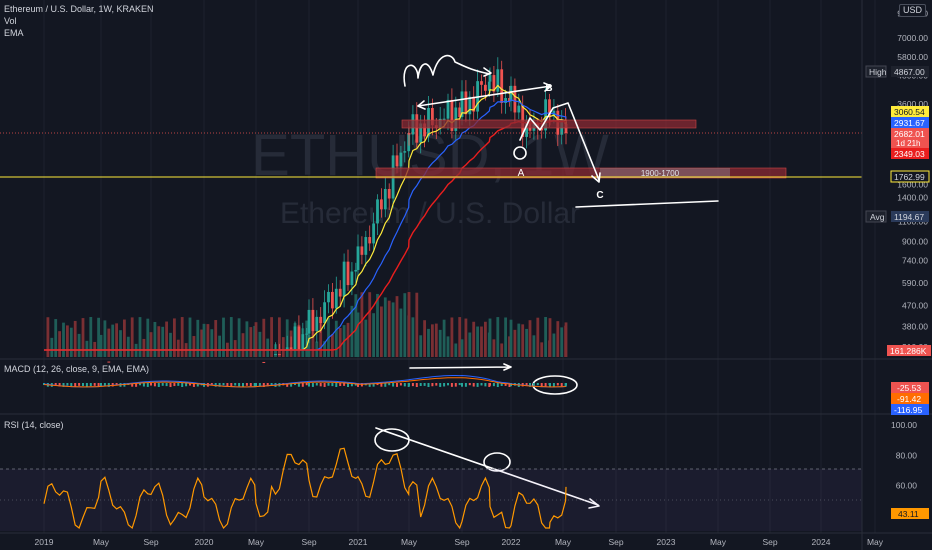 This screenshot has height=550, width=932. What do you see at coordinates (581, 173) in the screenshot?
I see `support-zone` at bounding box center [581, 173].